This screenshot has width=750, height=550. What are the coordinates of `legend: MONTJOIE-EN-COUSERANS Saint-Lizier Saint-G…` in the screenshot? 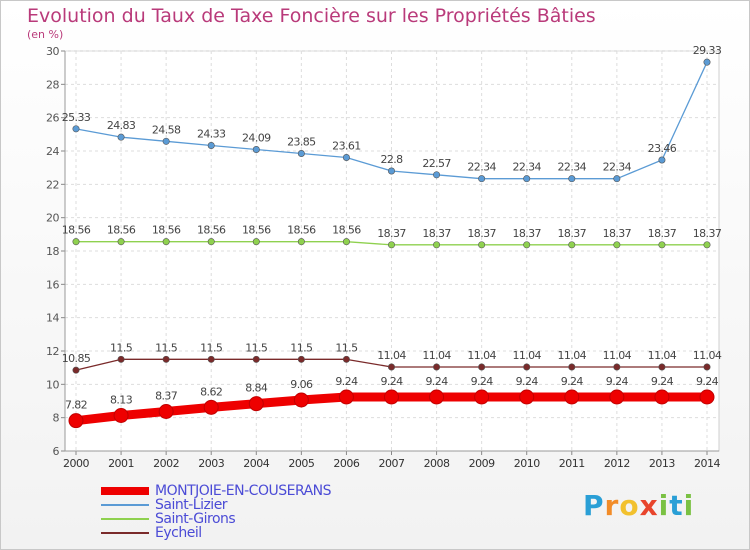 It's located at (216, 512).